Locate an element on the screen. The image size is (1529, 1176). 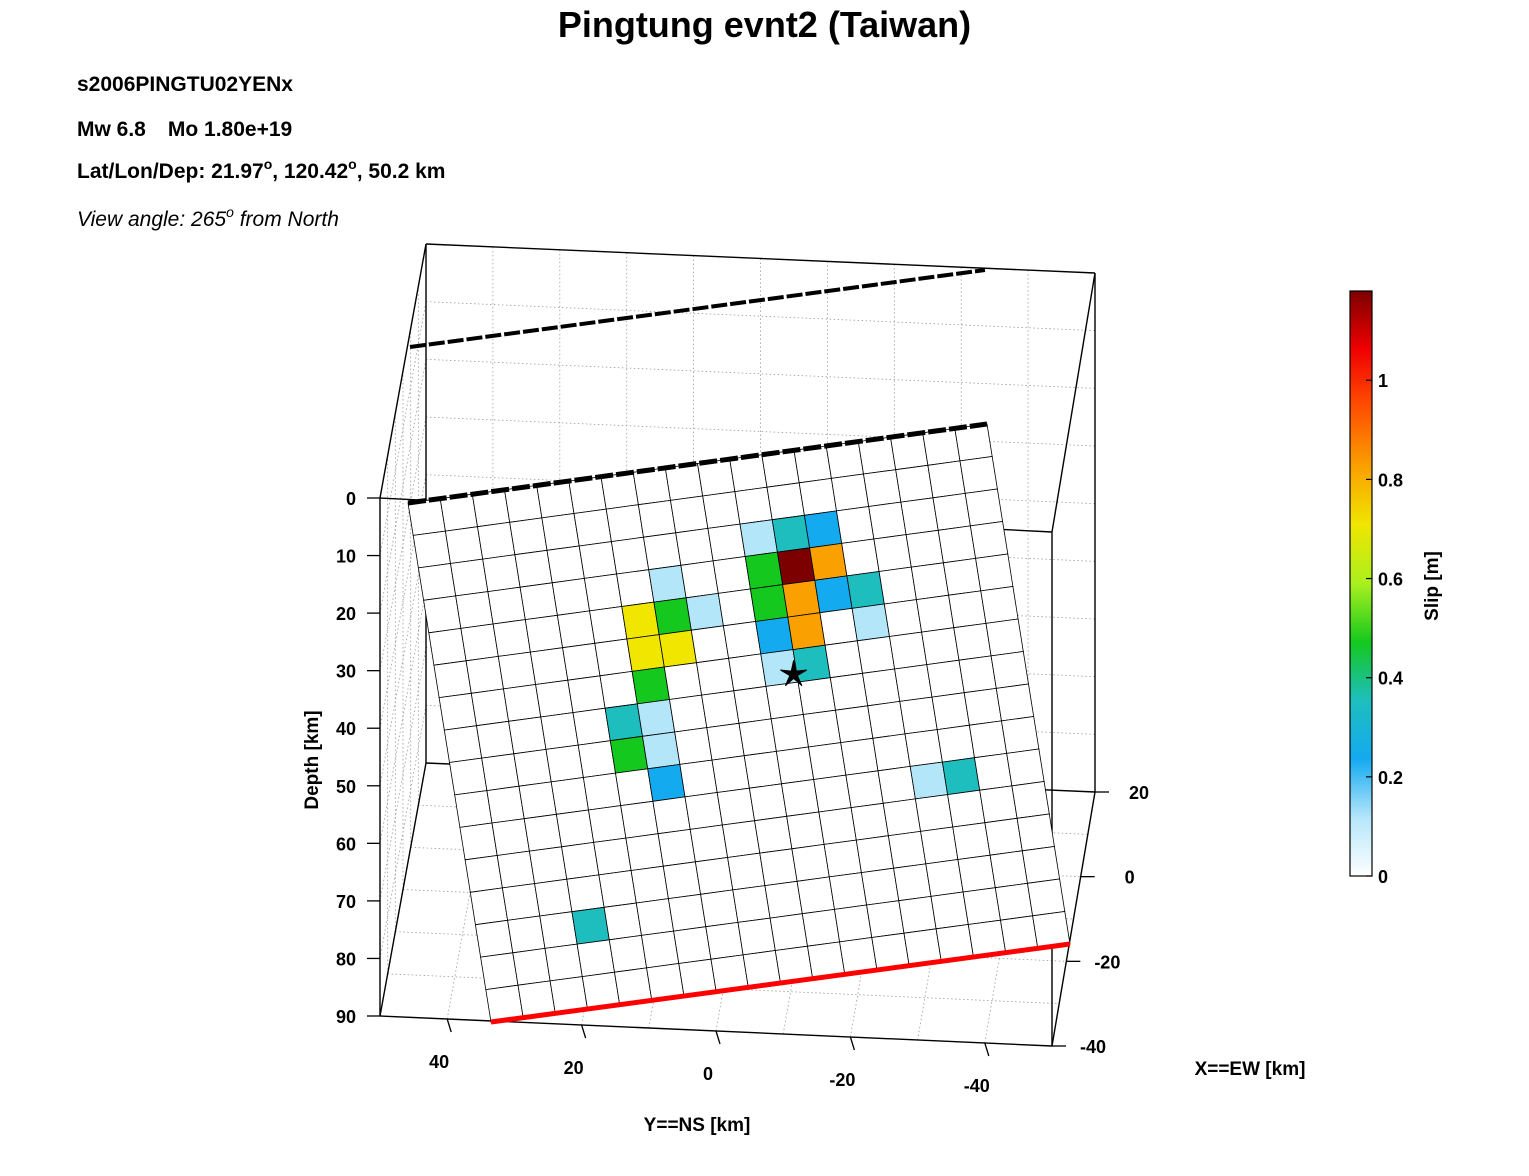
box-edge is located at coordinates (1073, 919).